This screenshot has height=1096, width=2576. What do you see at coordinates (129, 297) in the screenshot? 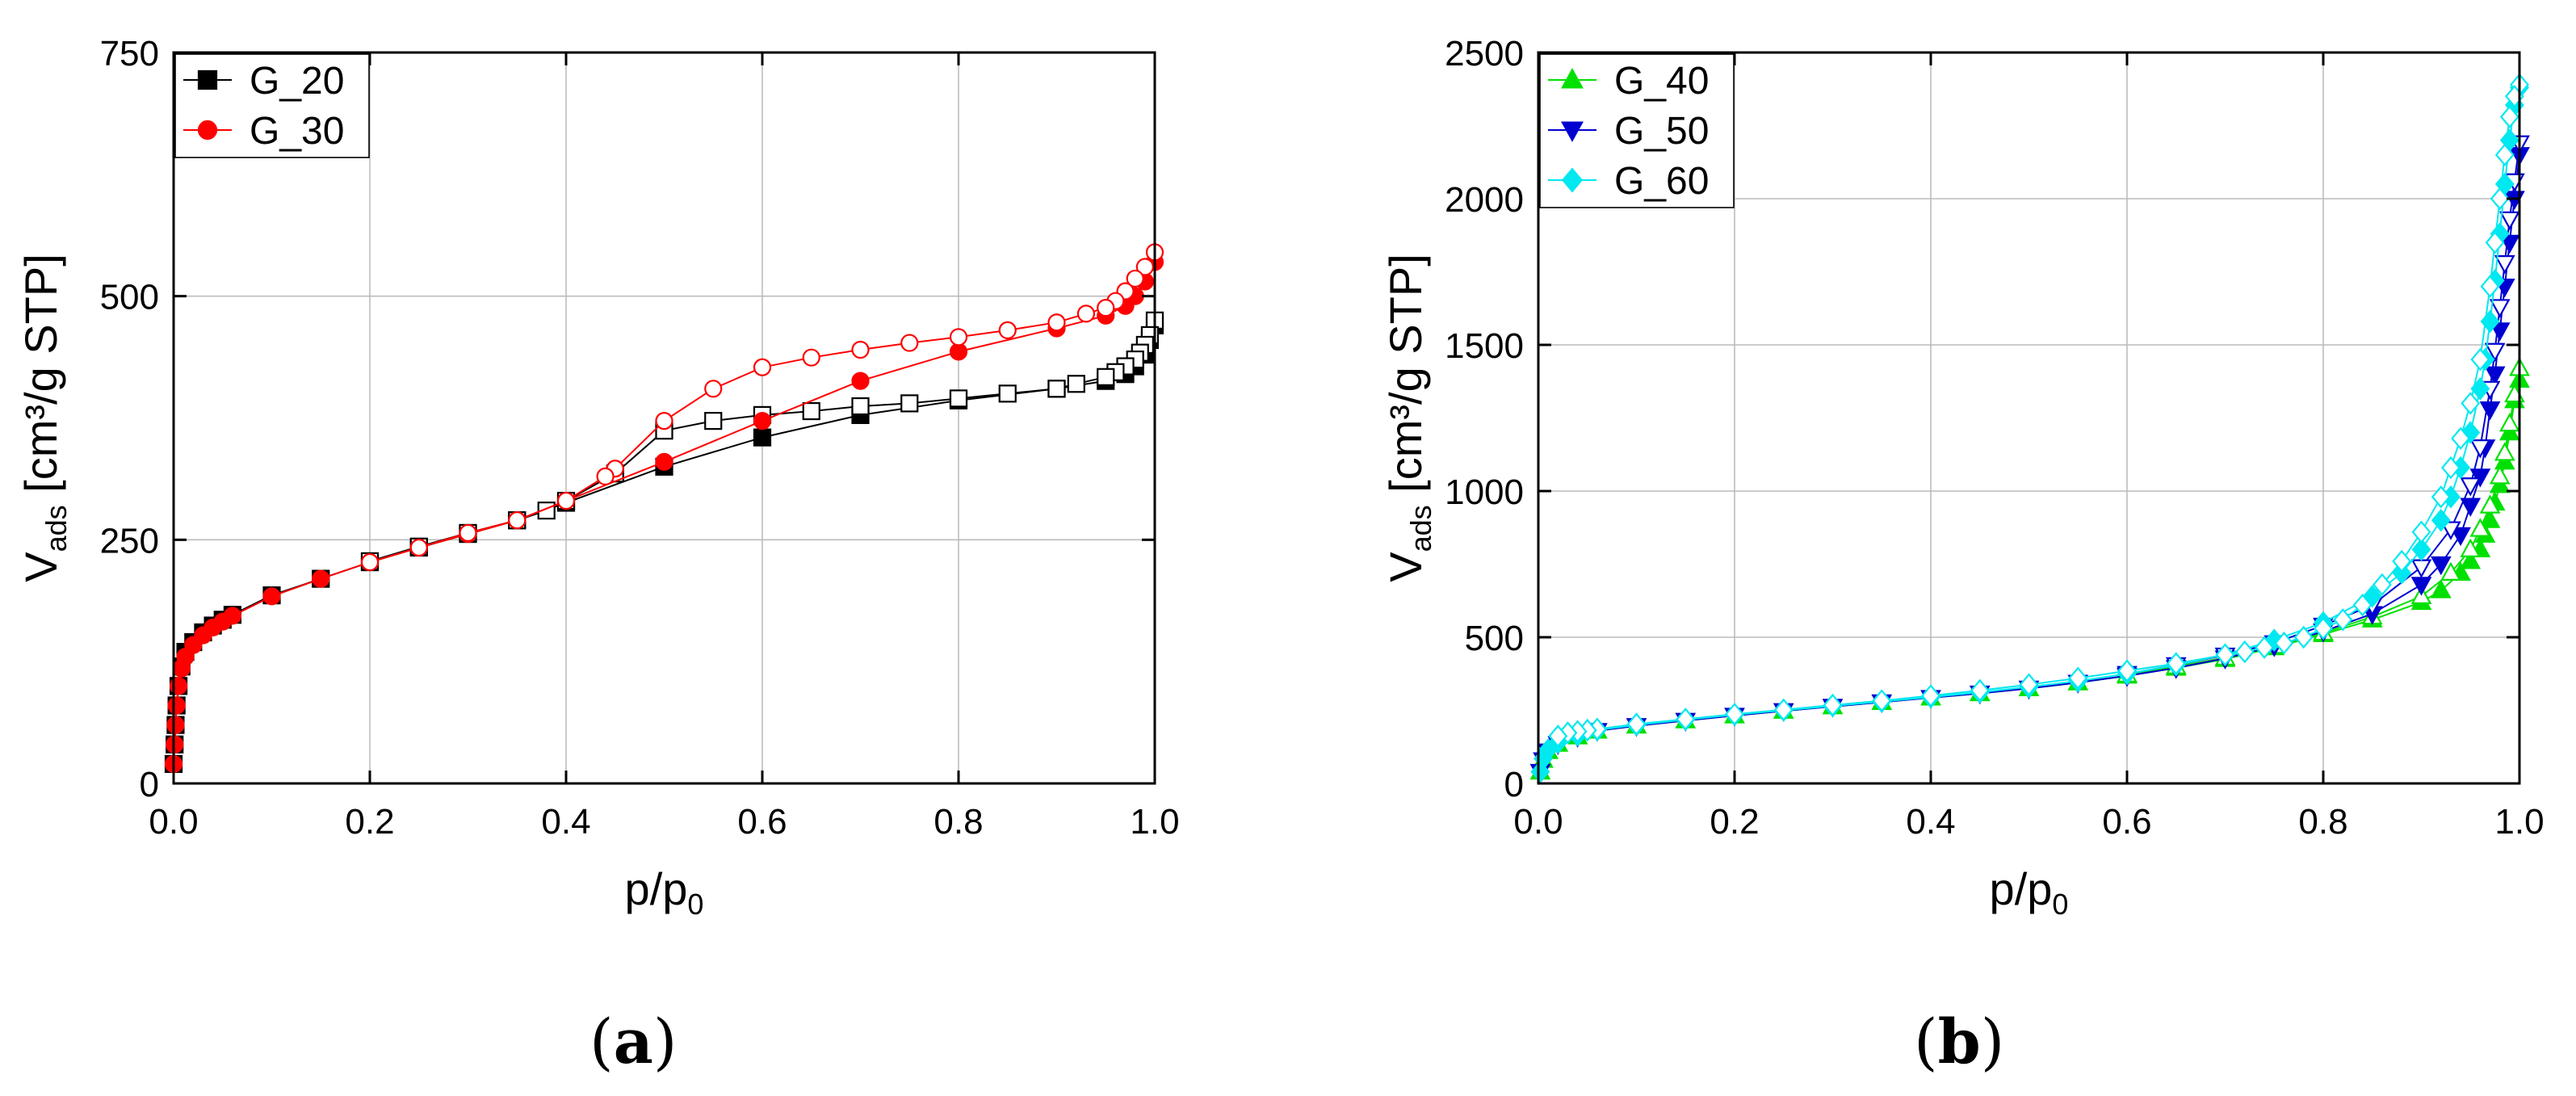
I see `panel-a-y-tick-label: 500` at bounding box center [129, 297].